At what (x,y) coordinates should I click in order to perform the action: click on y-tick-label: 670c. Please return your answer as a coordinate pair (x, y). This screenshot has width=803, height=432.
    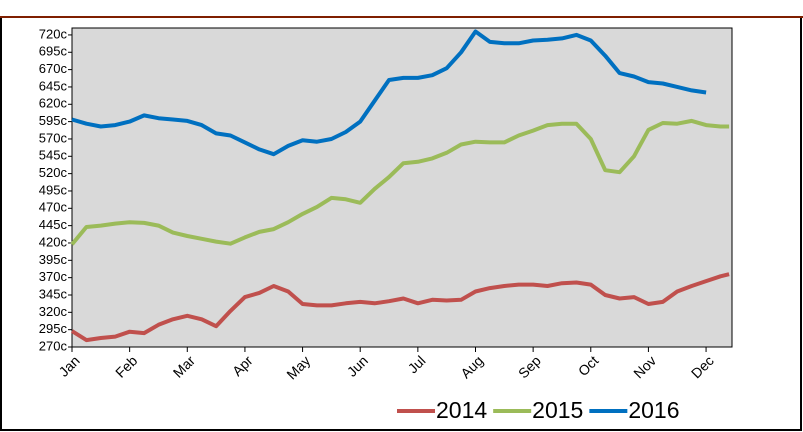
    Looking at the image, I should click on (53, 68).